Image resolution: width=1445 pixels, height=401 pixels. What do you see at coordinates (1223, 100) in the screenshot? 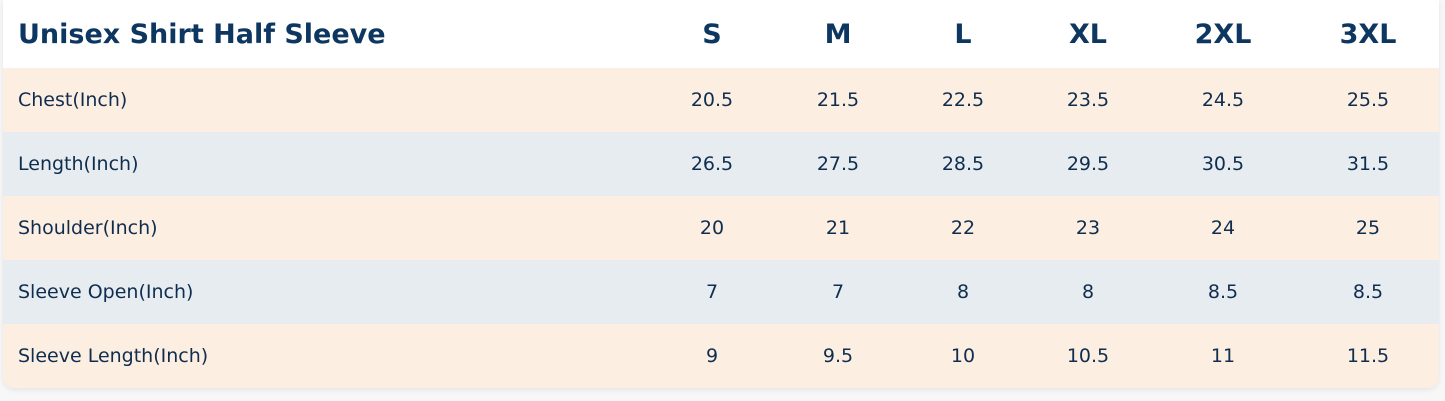
I see `cell-value: 24.5` at bounding box center [1223, 100].